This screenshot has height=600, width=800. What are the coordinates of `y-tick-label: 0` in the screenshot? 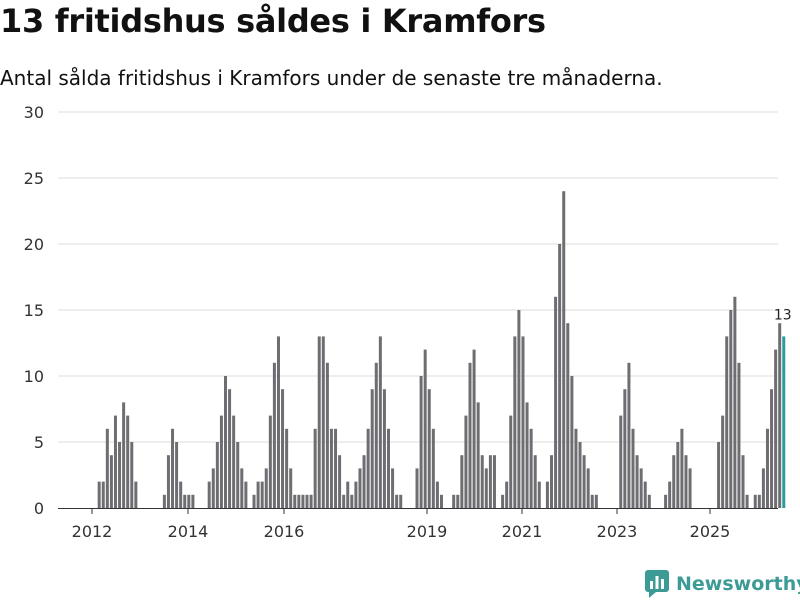 It's located at (39, 508).